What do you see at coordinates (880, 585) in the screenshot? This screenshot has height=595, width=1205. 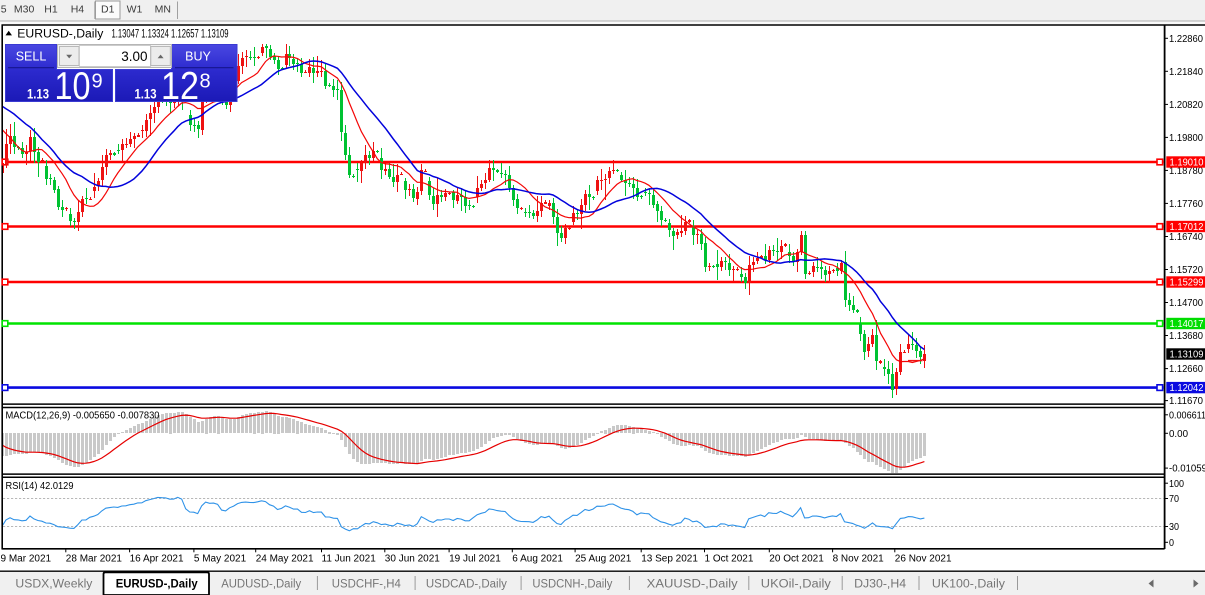 I see `svg-text: DJ30-,H4` at bounding box center [880, 585].